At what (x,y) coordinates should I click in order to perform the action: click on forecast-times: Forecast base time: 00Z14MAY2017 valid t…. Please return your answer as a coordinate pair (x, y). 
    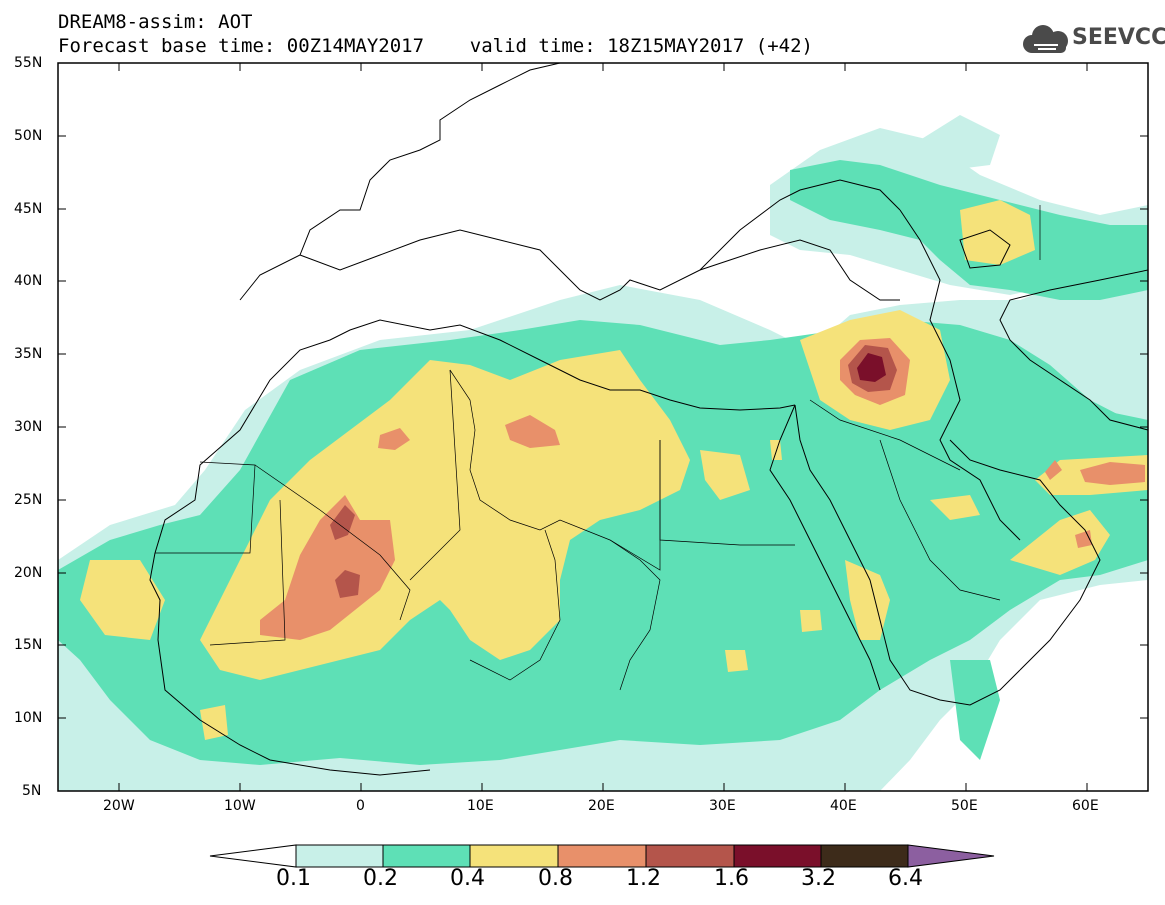
    Looking at the image, I should click on (435, 46).